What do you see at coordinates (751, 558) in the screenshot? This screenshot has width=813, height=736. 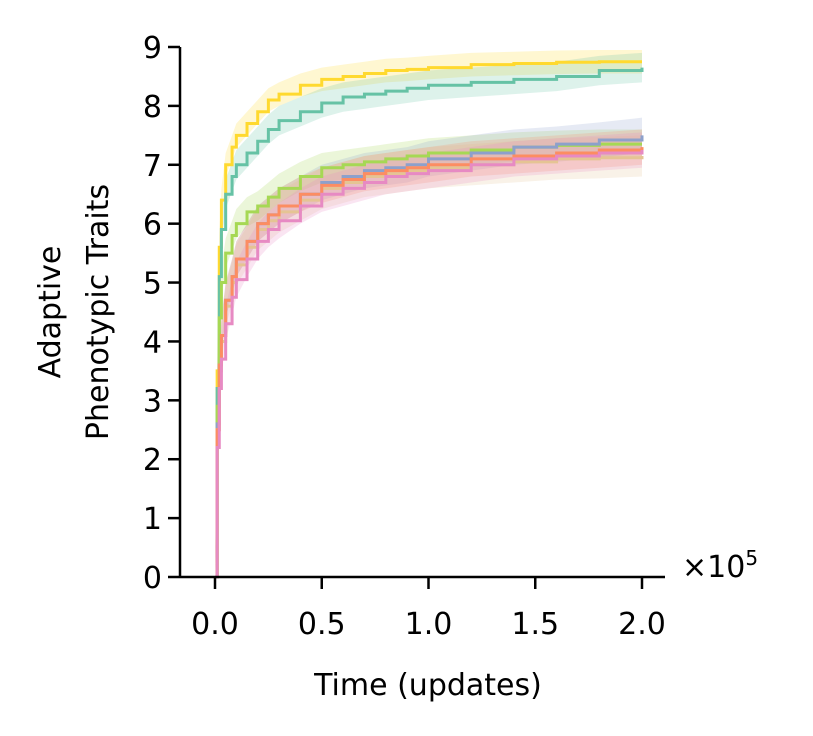 I see `x-scale-exponent: 5` at bounding box center [751, 558].